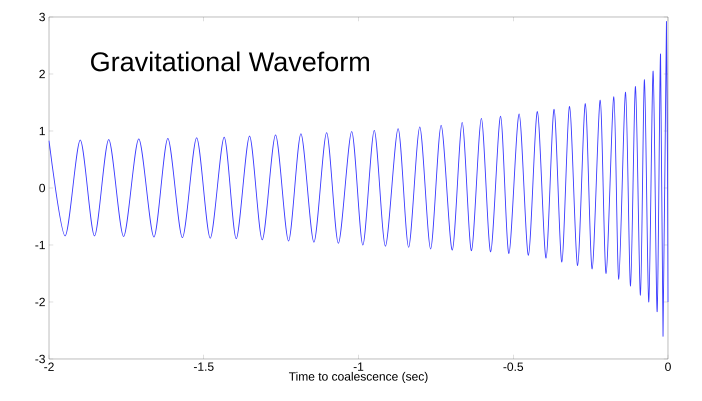  Describe the element at coordinates (42, 188) in the screenshot. I see `y-tick-label: 0` at that location.